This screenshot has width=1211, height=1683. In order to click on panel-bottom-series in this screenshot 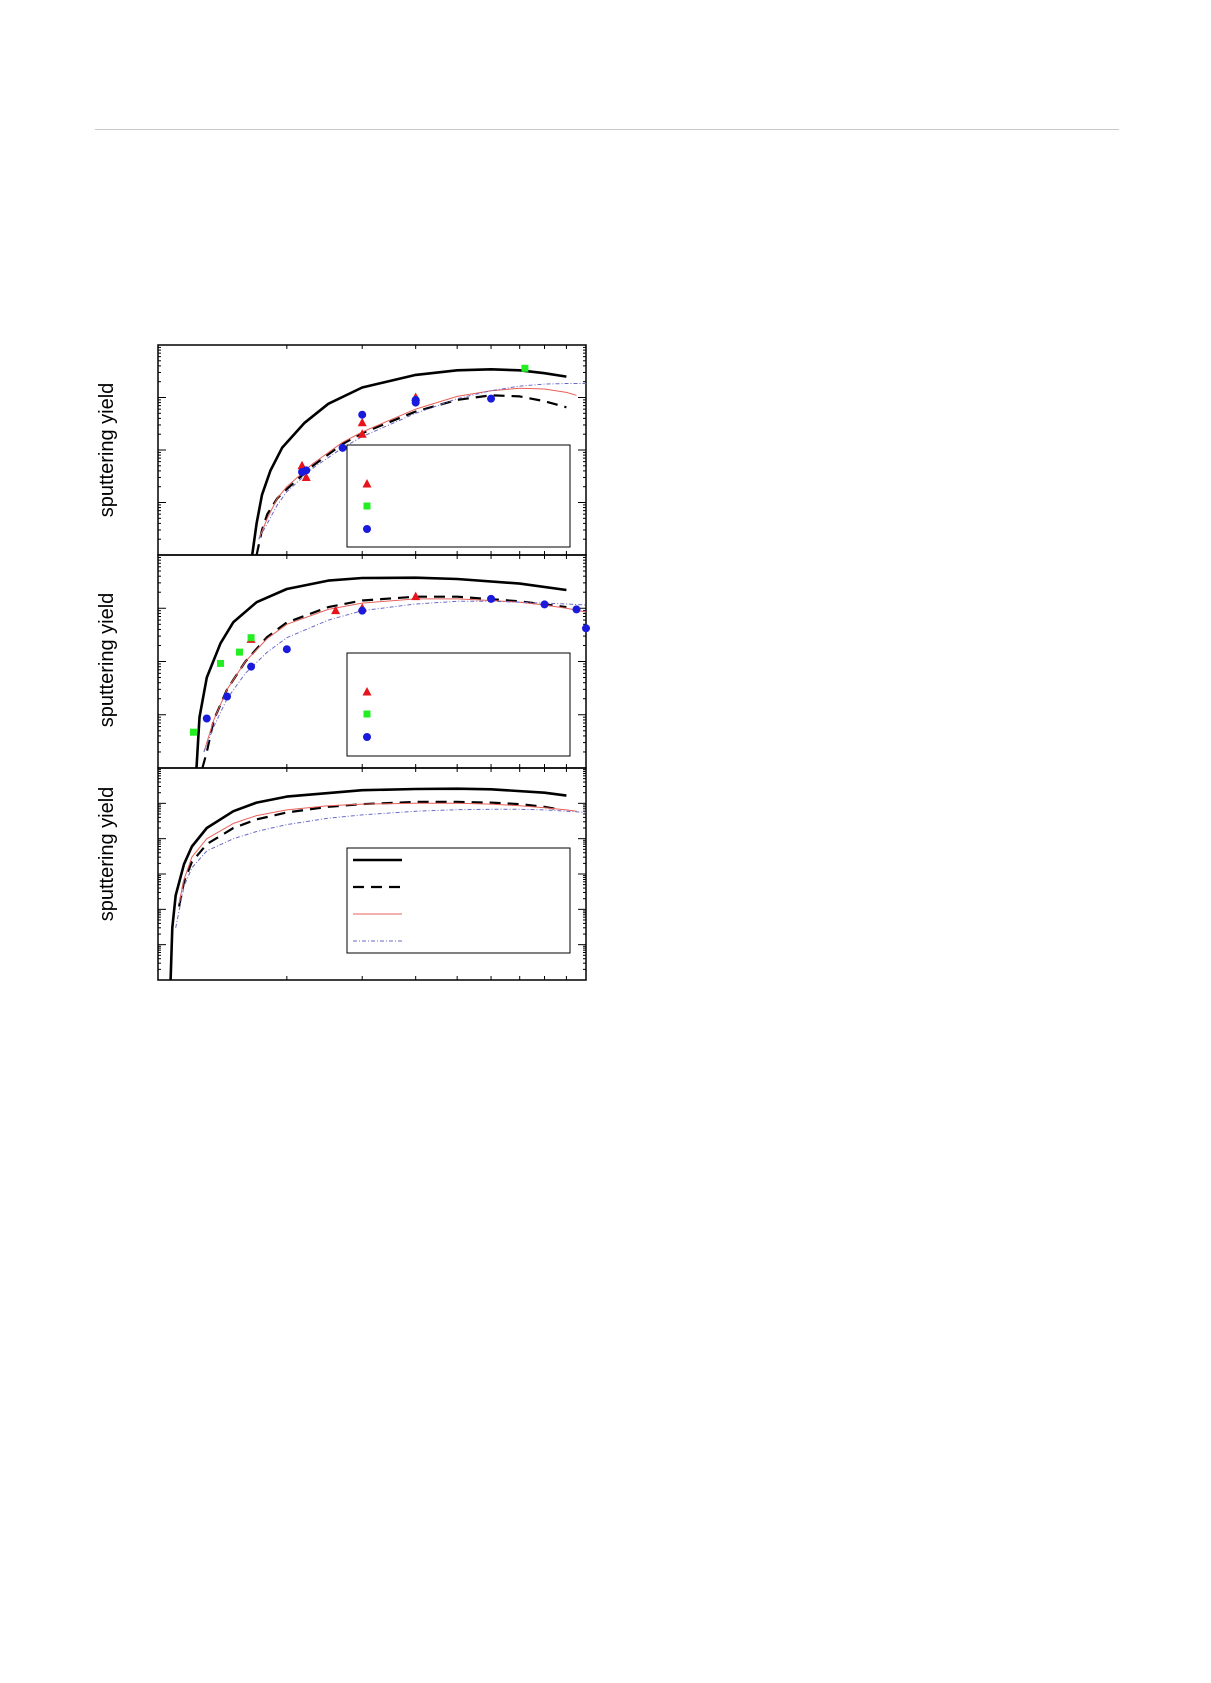, I will do `click(378, 884)`.